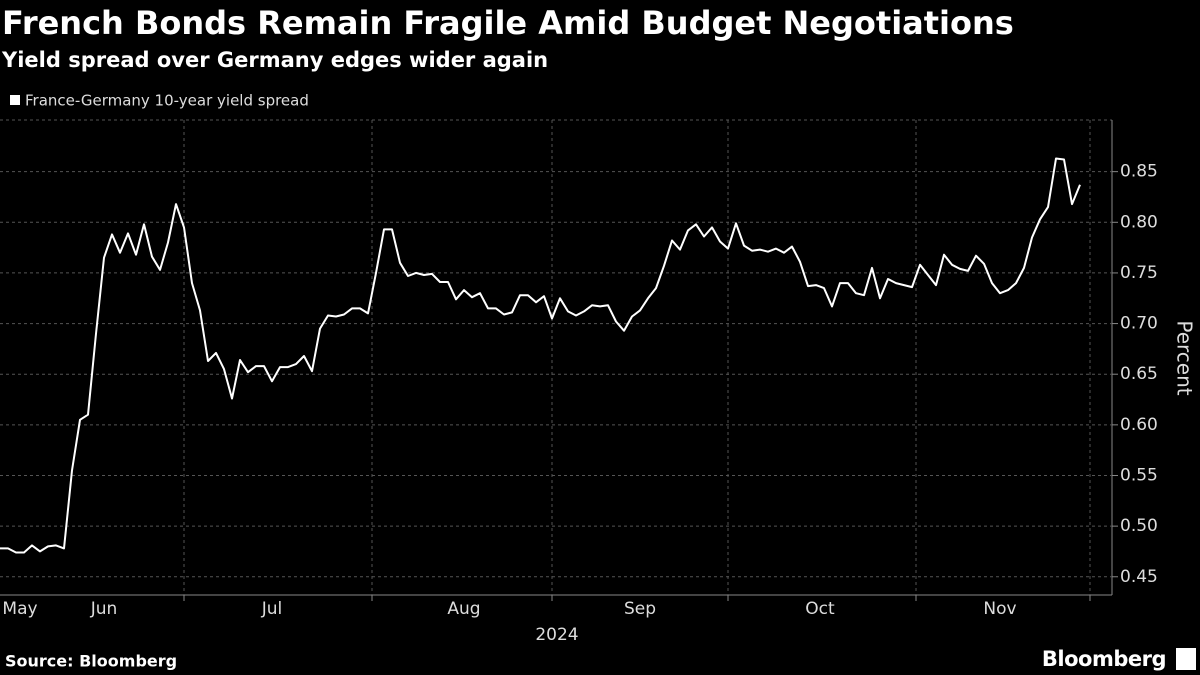 The image size is (1200, 675). Describe the element at coordinates (167, 101) in the screenshot. I see `legend-label: France-Germany 10-year yield spread` at that location.